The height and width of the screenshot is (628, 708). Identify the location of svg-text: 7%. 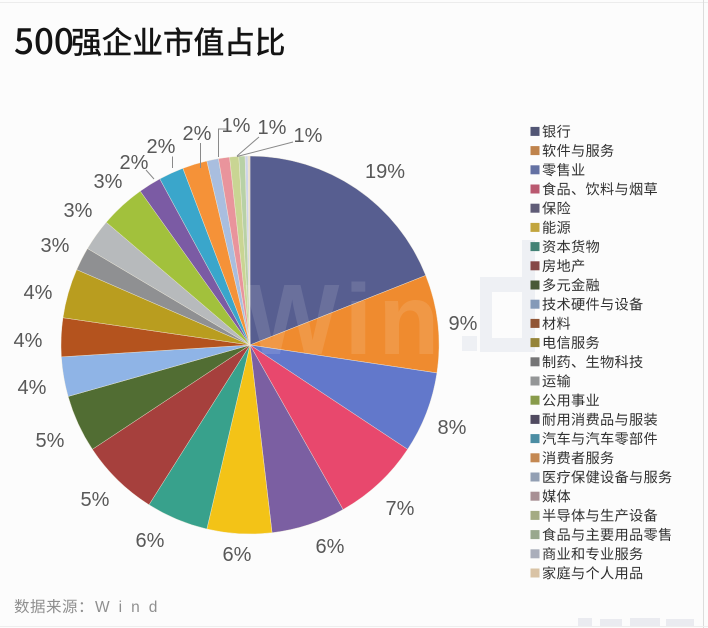
(400, 509).